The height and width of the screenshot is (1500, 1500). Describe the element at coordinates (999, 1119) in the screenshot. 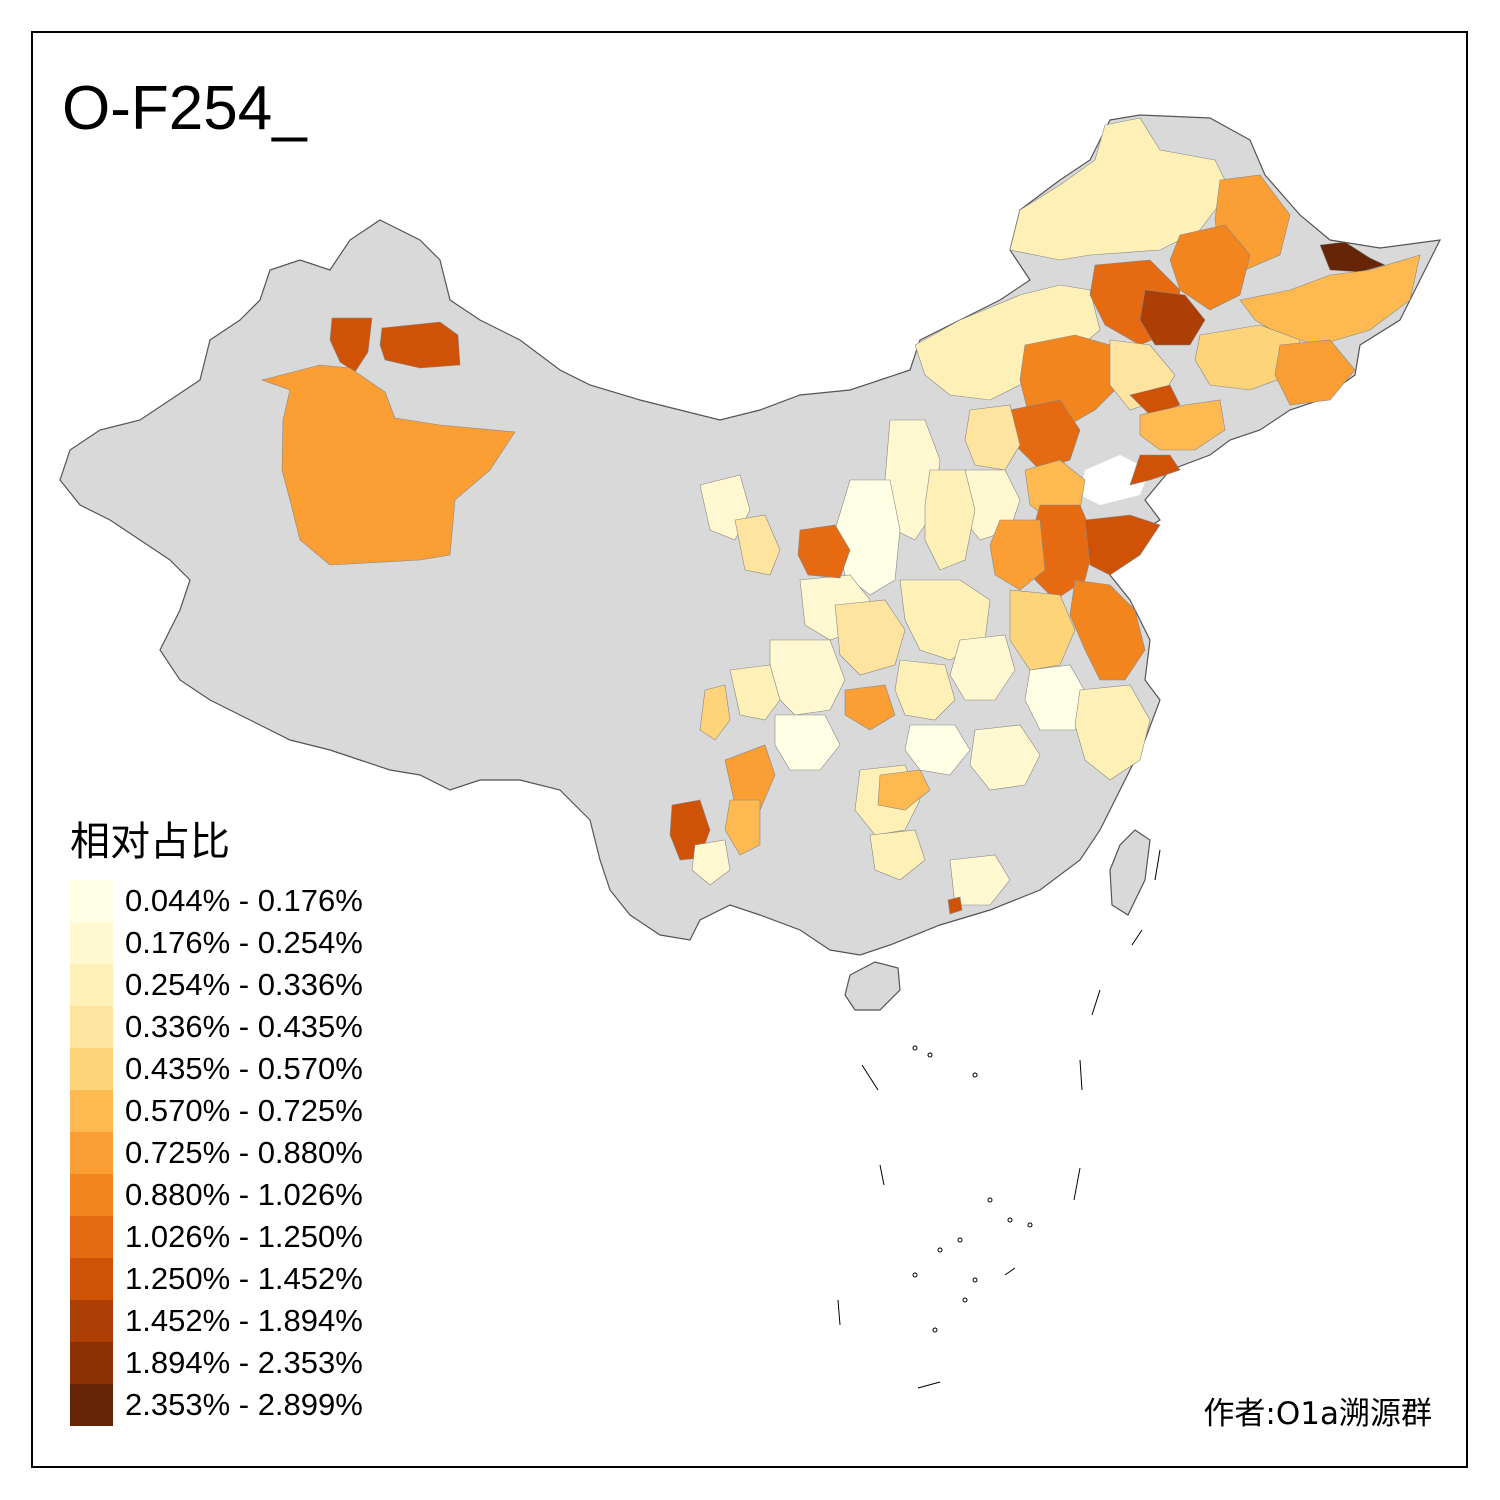

I see `south-china-sea-islands` at that location.